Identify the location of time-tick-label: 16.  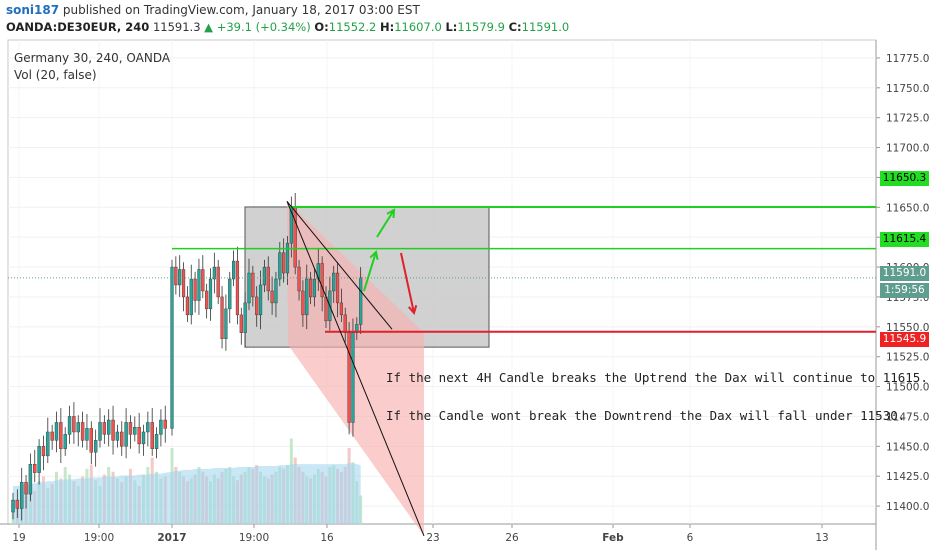
(327, 538).